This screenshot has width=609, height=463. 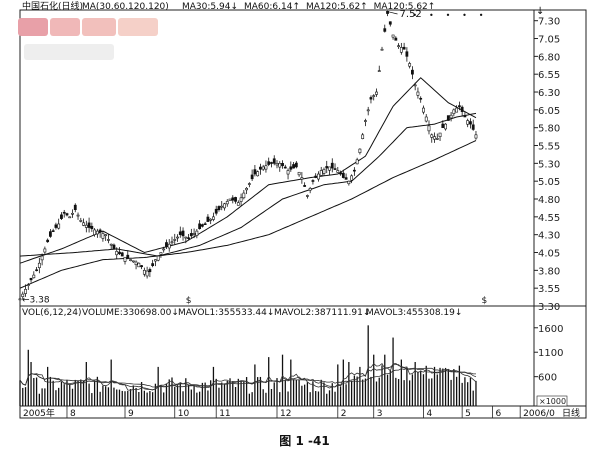 I want to click on high-label: 7.52, so click(x=411, y=14).